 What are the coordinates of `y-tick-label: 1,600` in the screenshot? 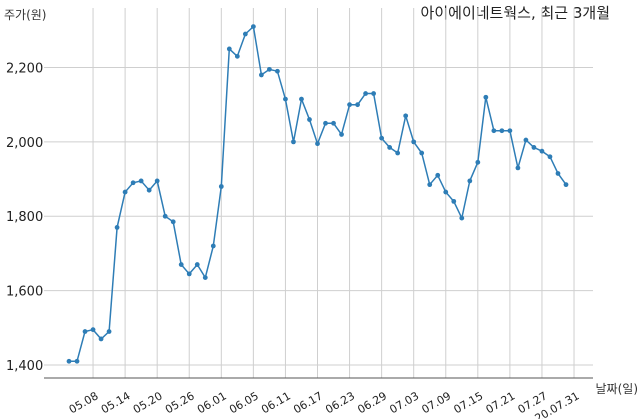 It's located at (24, 292).